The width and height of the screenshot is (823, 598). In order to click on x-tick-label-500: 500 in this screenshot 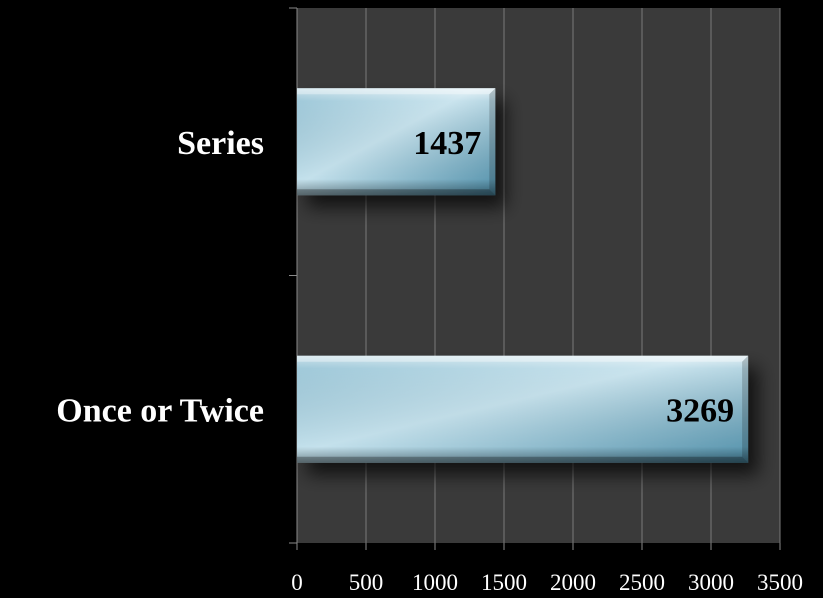, I will do `click(366, 582)`.